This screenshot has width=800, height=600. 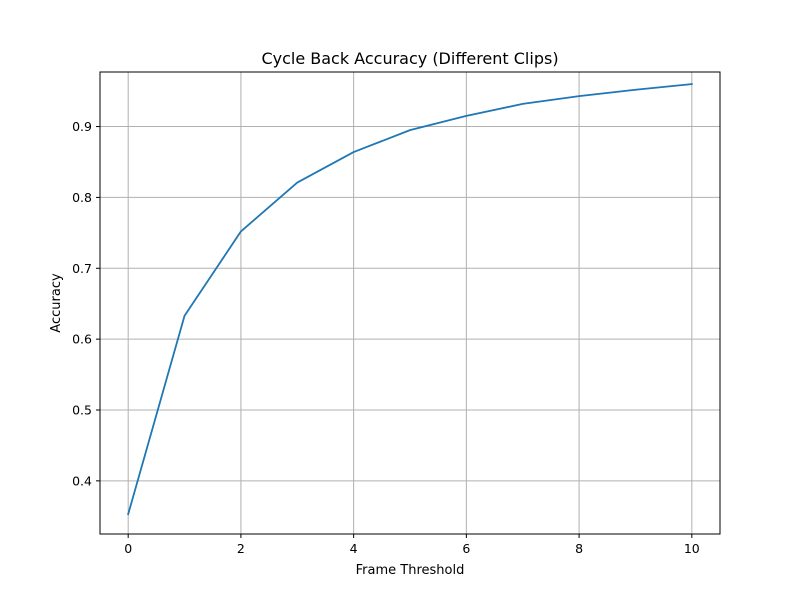 What do you see at coordinates (409, 58) in the screenshot?
I see `chart-title: Cycle Back Accuracy (Different Clips)` at bounding box center [409, 58].